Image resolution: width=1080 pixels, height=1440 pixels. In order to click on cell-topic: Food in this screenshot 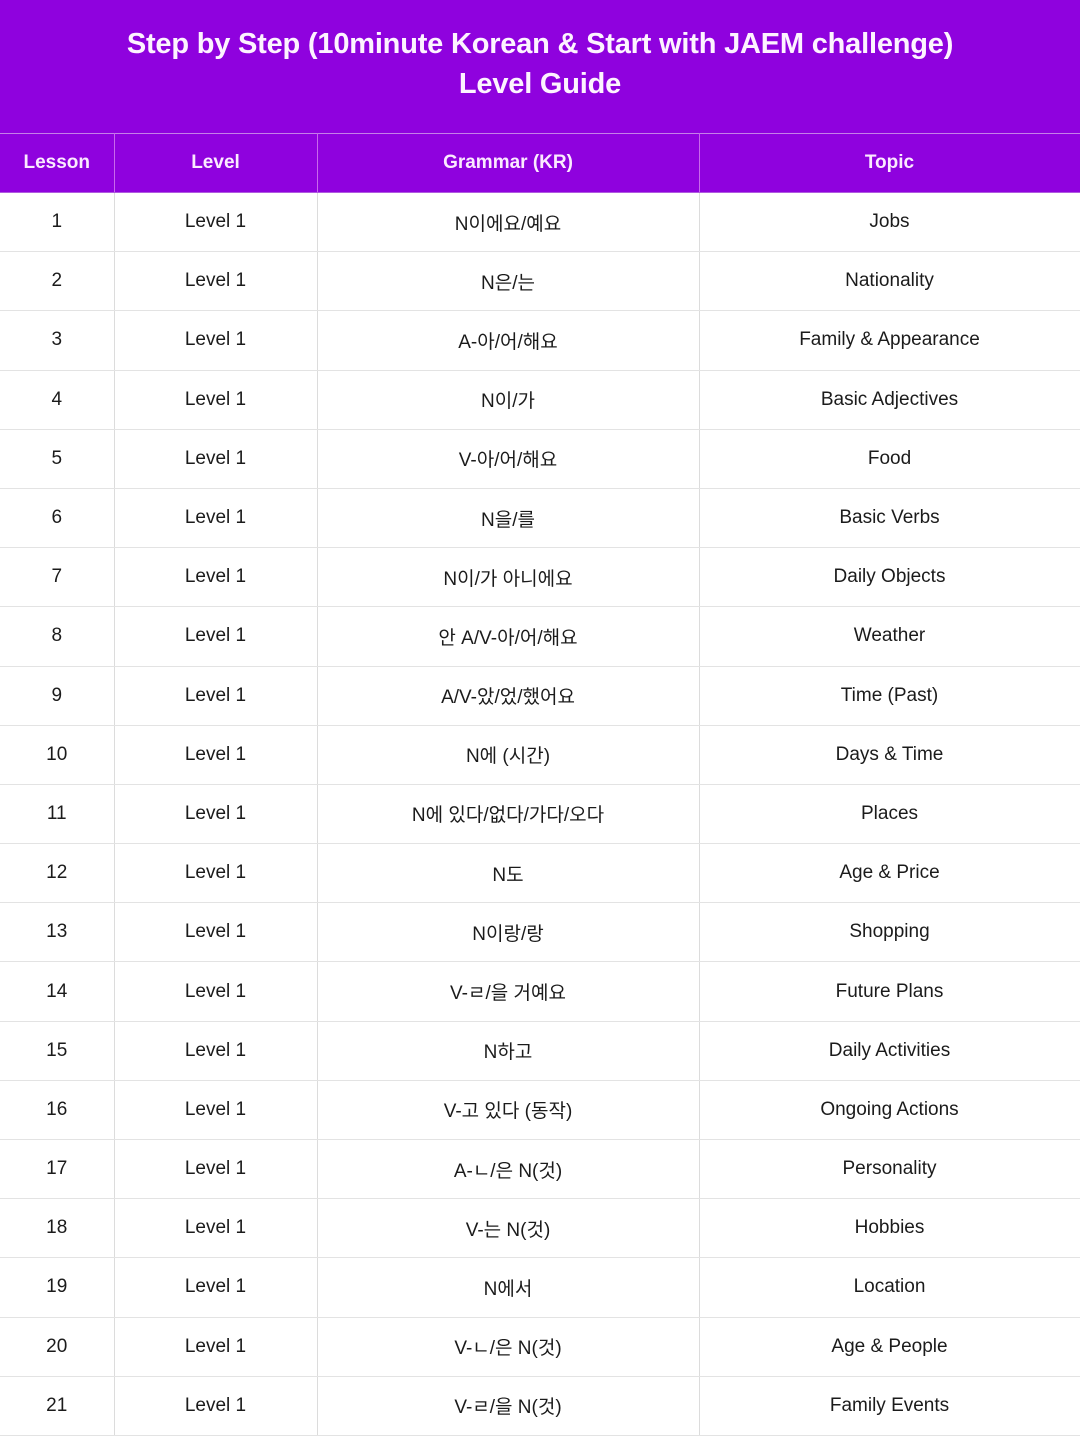, I will do `click(889, 459)`.